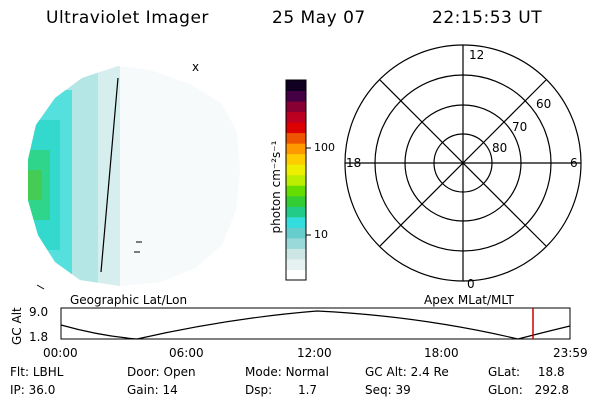 This screenshot has height=400, width=600. What do you see at coordinates (388, 390) in the screenshot?
I see `status-seq: Seq: 39` at bounding box center [388, 390].